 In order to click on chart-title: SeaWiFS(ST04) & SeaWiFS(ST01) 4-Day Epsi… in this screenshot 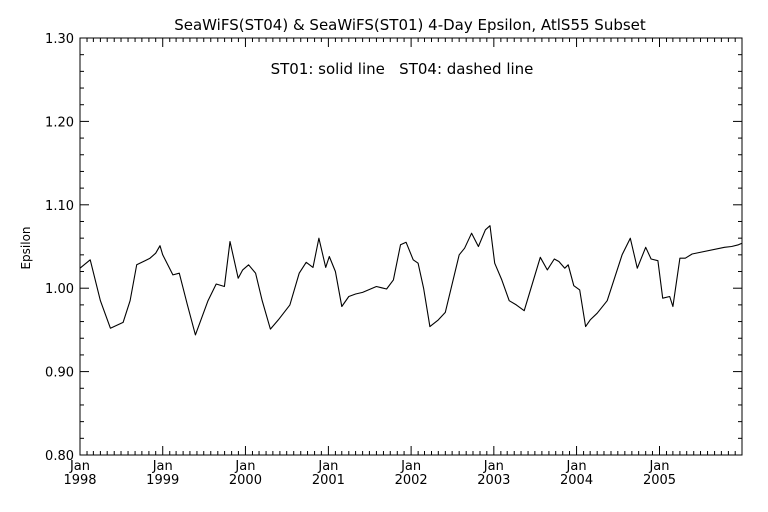, I will do `click(410, 25)`.